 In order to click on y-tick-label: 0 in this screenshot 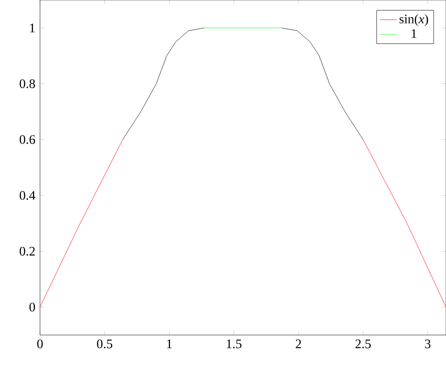, I will do `click(32, 307)`.